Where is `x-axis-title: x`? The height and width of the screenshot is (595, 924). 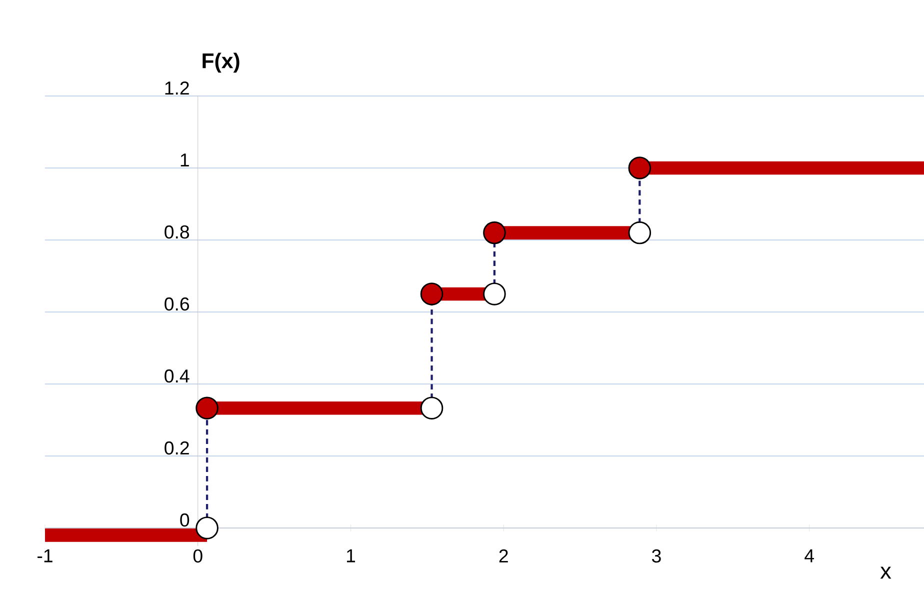
x-axis-title: x is located at coordinates (886, 572).